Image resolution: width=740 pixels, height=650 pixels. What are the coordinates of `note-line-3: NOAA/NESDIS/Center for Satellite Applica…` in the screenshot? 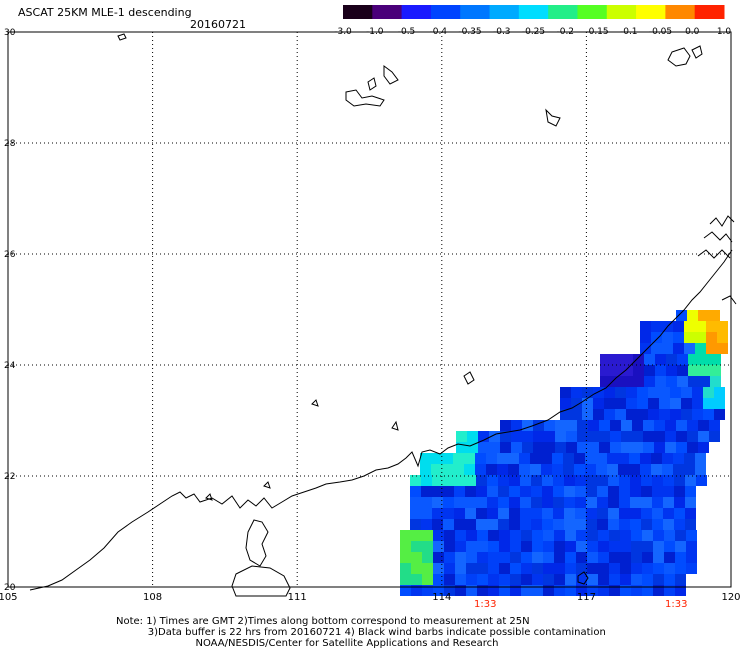 It's located at (347, 643).